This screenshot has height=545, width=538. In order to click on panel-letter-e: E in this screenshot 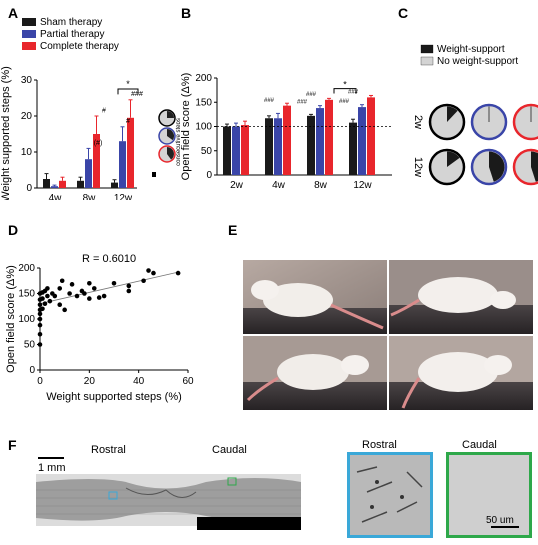, I will do `click(233, 230)`.